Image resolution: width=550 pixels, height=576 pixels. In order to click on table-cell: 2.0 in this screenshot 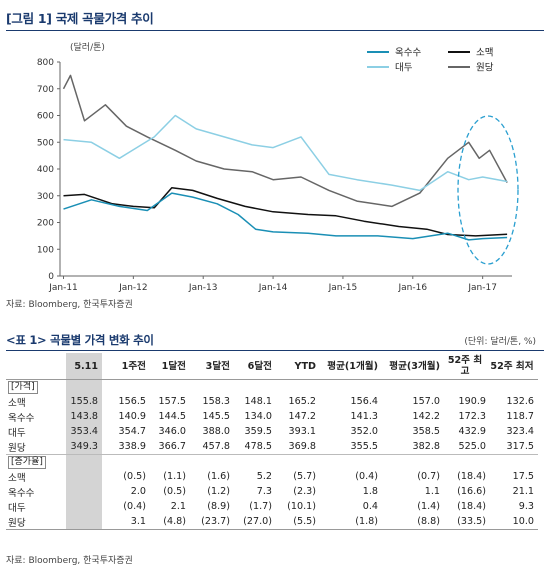, I will do `click(138, 491)`.